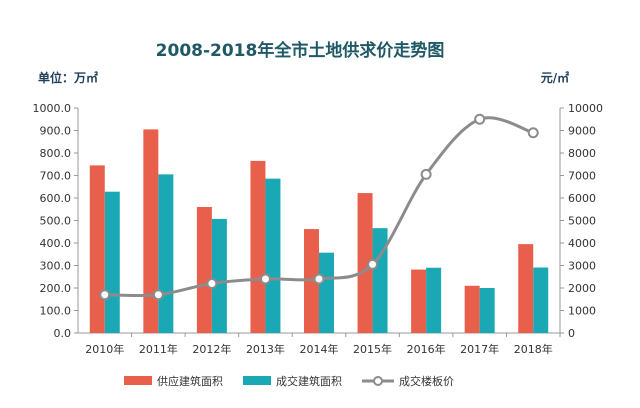 Image resolution: width=640 pixels, height=408 pixels. What do you see at coordinates (56, 176) in the screenshot?
I see `left-tick-label: 700.0` at bounding box center [56, 176].